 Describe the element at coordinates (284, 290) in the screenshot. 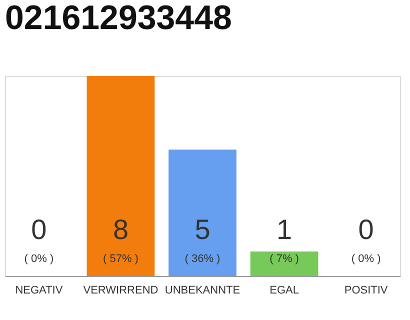

I see `x-tick-label: EGAL` at that location.